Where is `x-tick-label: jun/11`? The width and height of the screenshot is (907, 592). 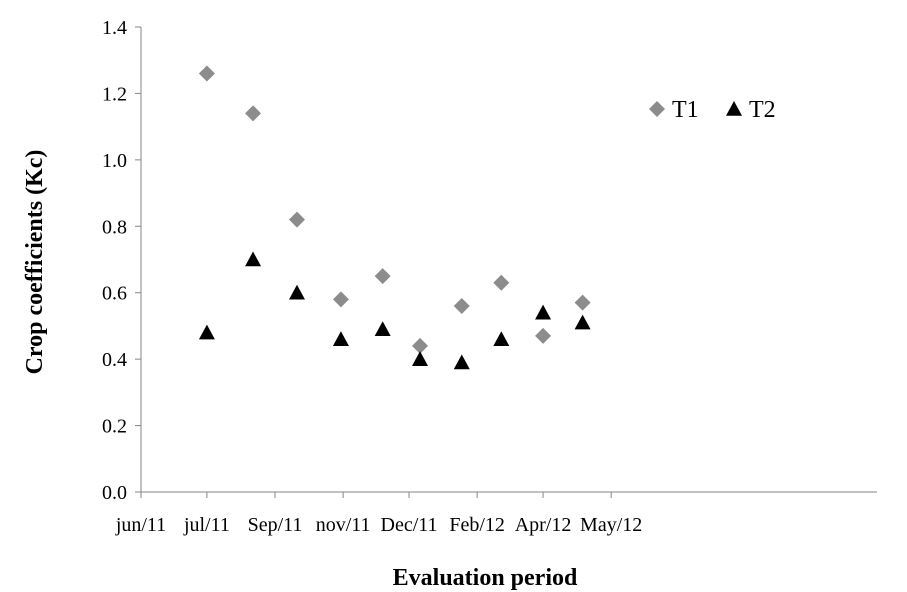
x-tick-label: jun/11 is located at coordinates (140, 525).